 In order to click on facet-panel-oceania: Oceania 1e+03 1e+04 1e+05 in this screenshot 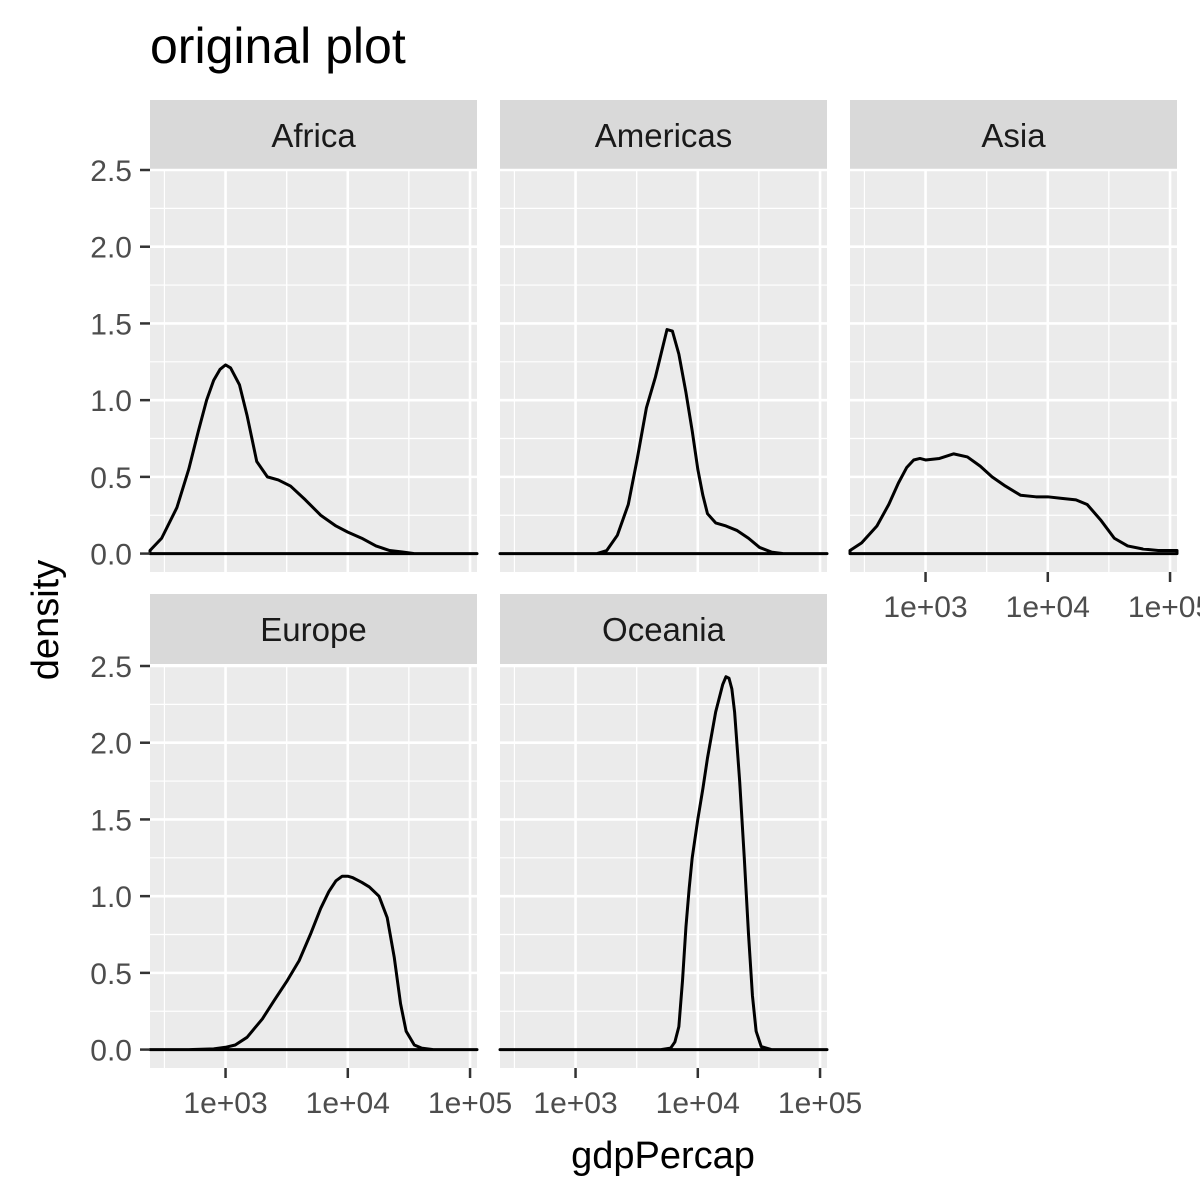, I will do `click(680, 857)`.